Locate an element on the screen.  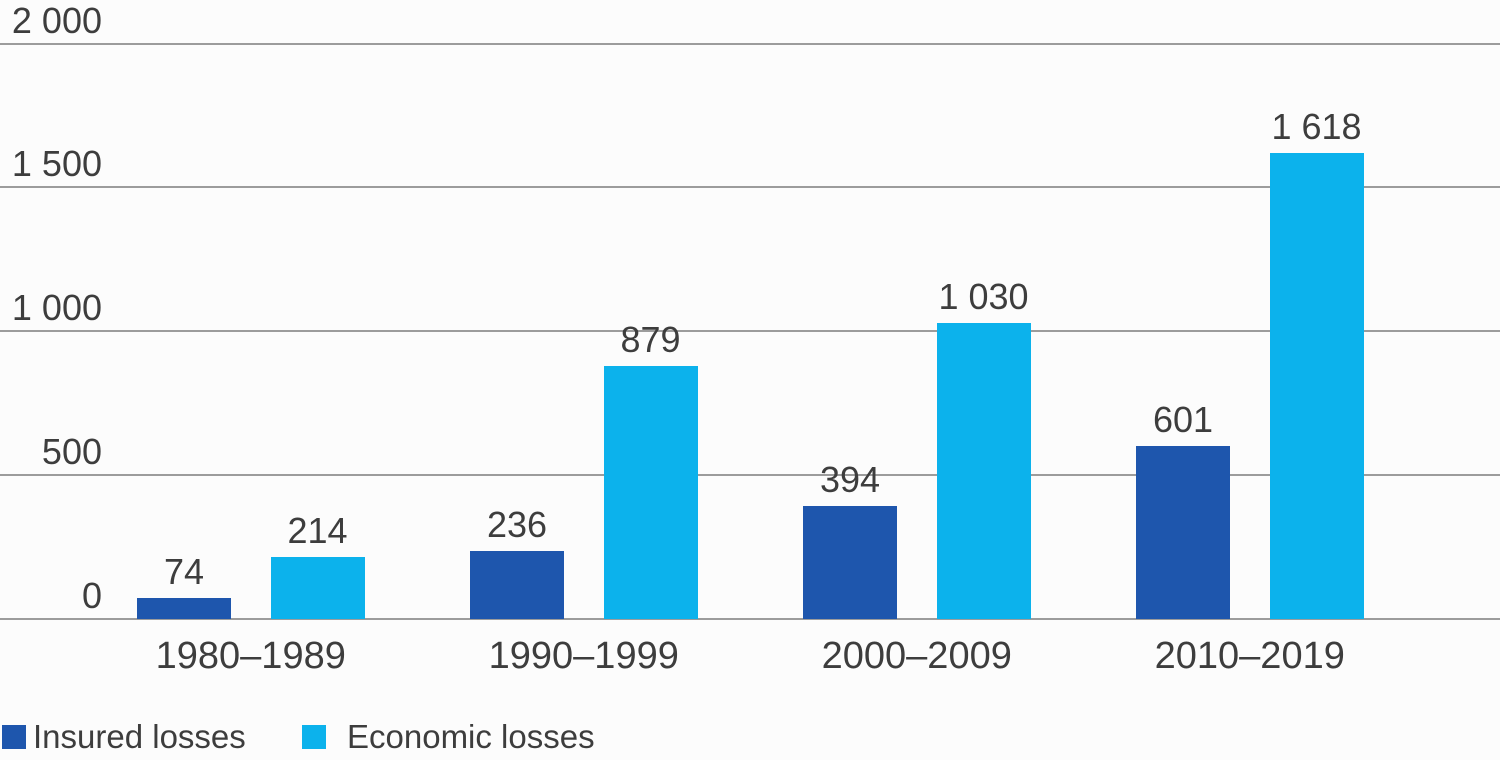
bar-value-label-insured-1: 236 is located at coordinates (517, 525).